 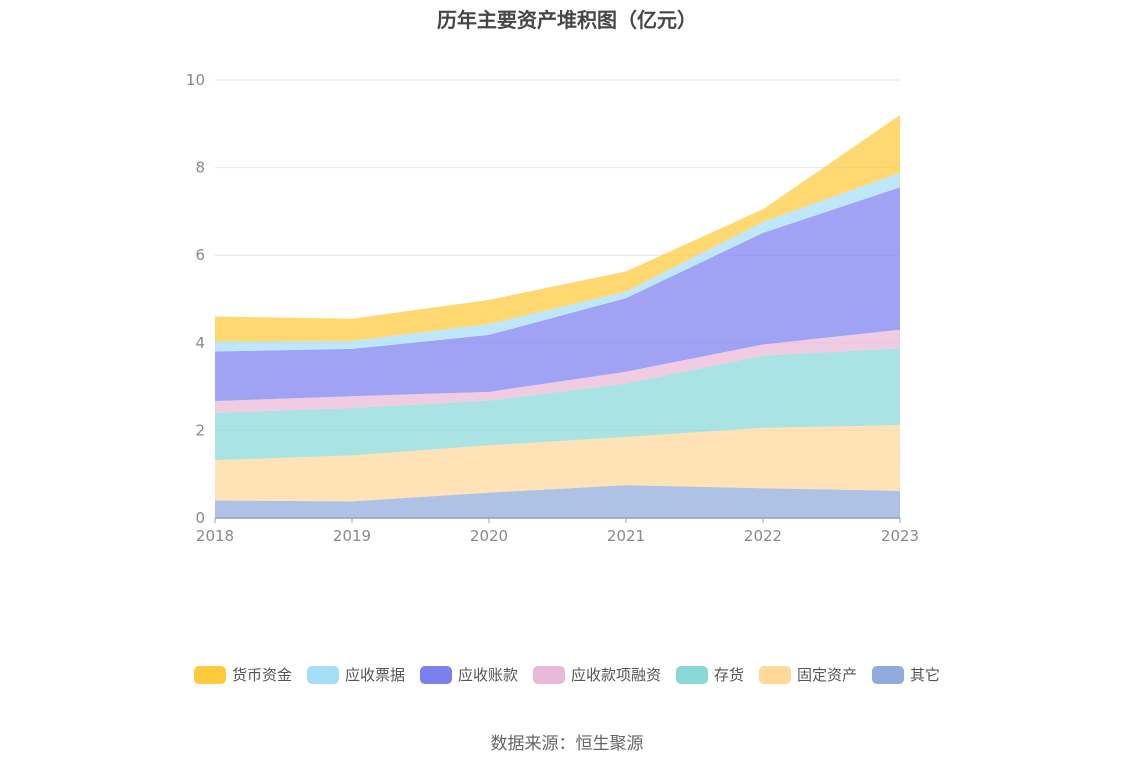 I want to click on y-tick-label: 6, so click(x=200, y=255).